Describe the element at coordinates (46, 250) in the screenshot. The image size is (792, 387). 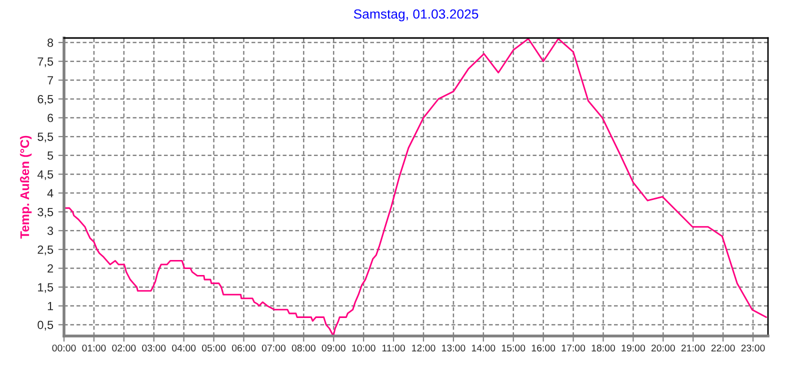
I see `y-tick-label: 2,5` at that location.